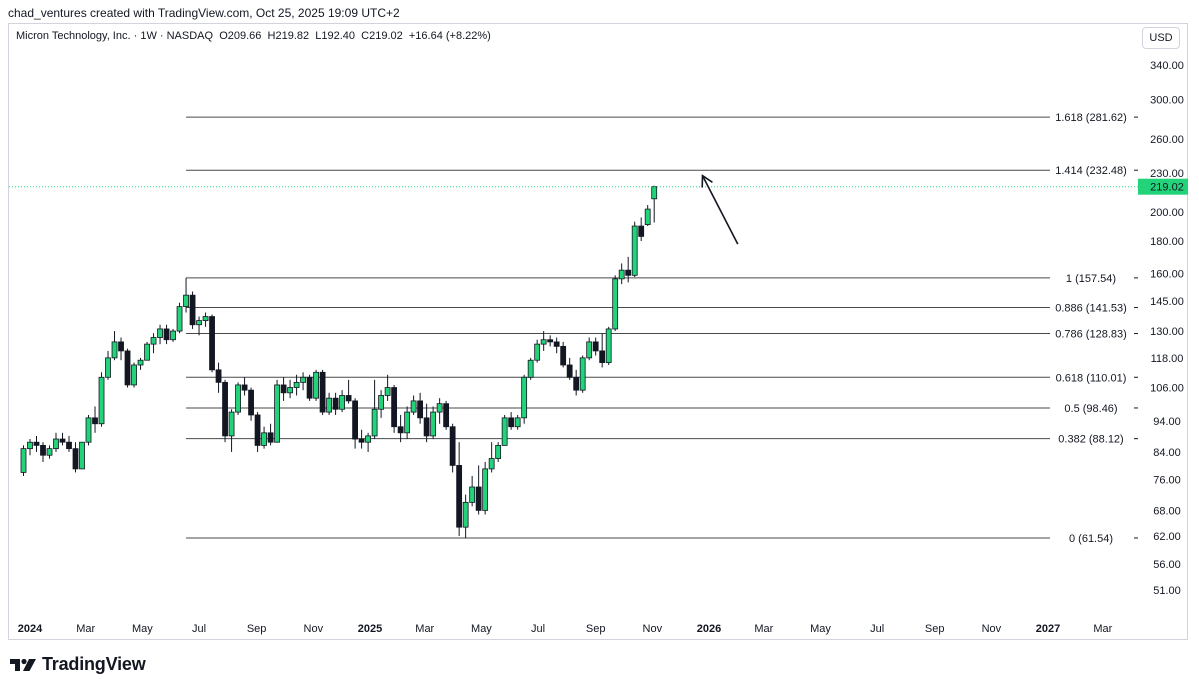  Describe the element at coordinates (382, 36) in the screenshot. I see `legend-close: C219.02` at that location.